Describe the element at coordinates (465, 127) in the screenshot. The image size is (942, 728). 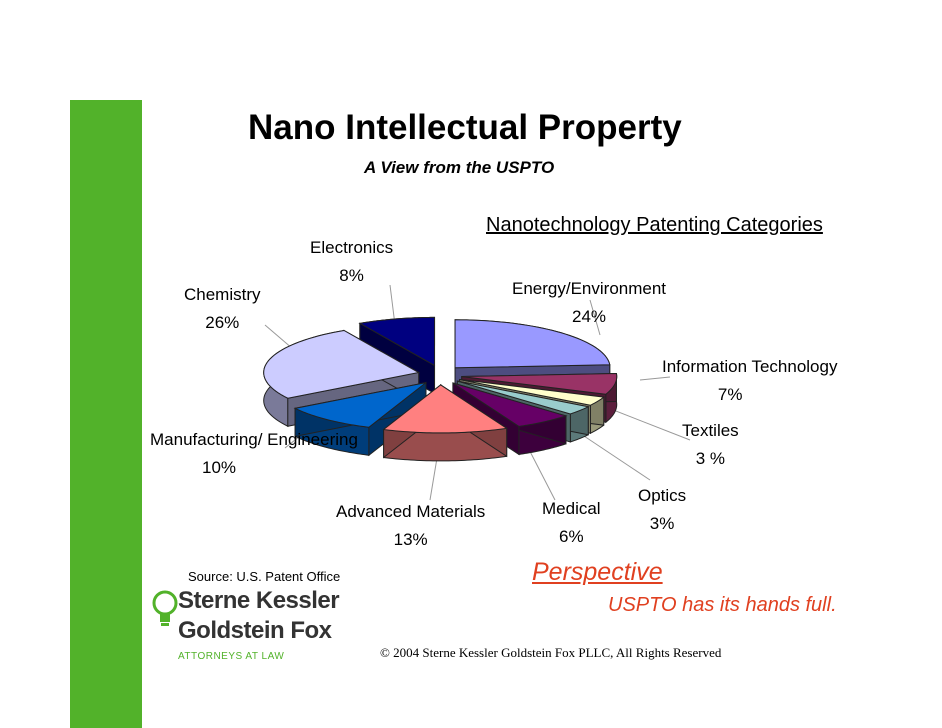
I see `slide-title: Nano Intellectual Property` at that location.